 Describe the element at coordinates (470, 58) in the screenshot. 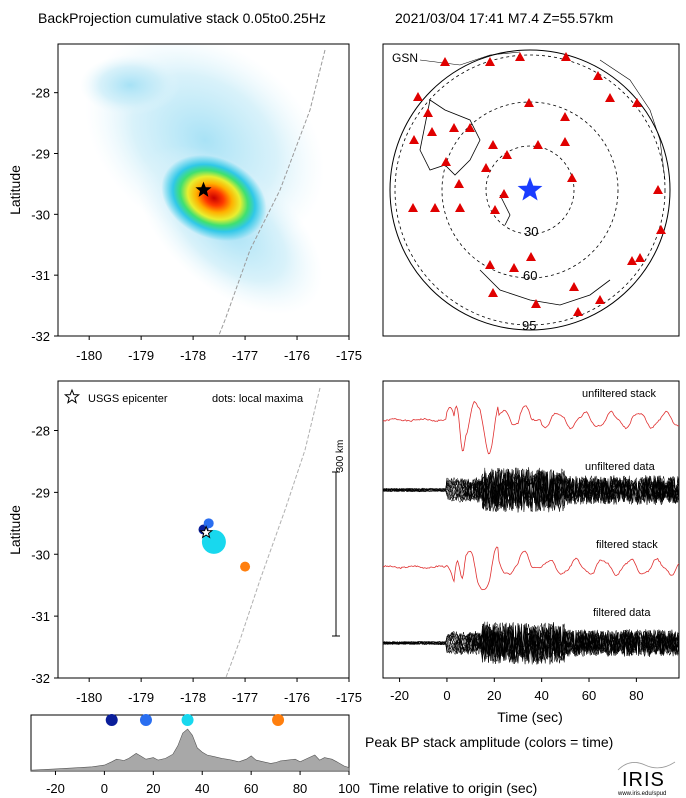

I see `coast-asia` at that location.